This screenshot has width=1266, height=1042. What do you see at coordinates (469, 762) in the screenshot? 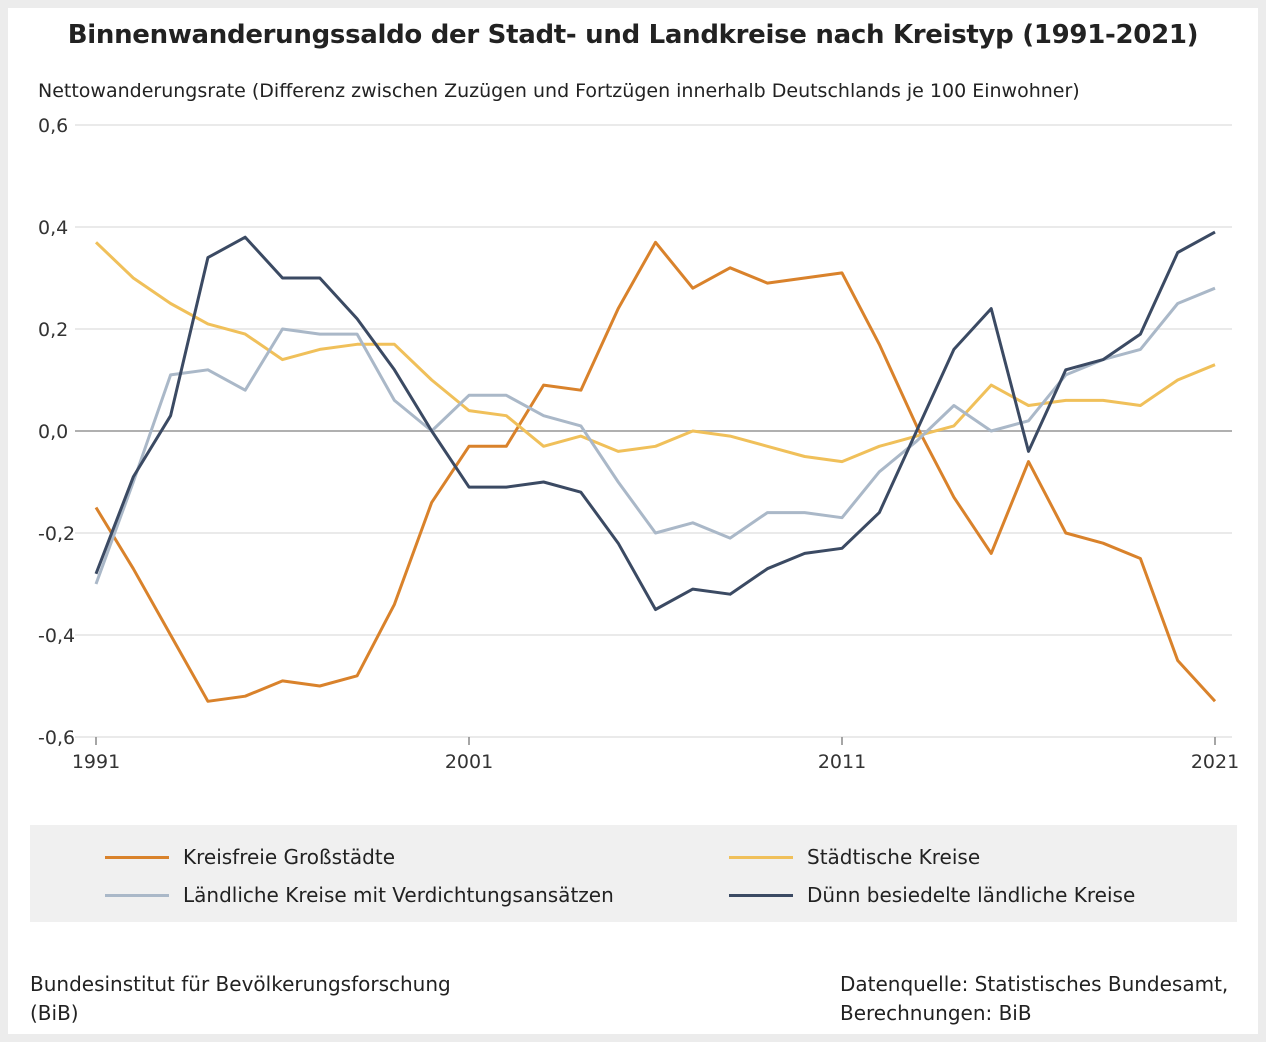
I see `x-tick-label: 2001` at bounding box center [469, 762].